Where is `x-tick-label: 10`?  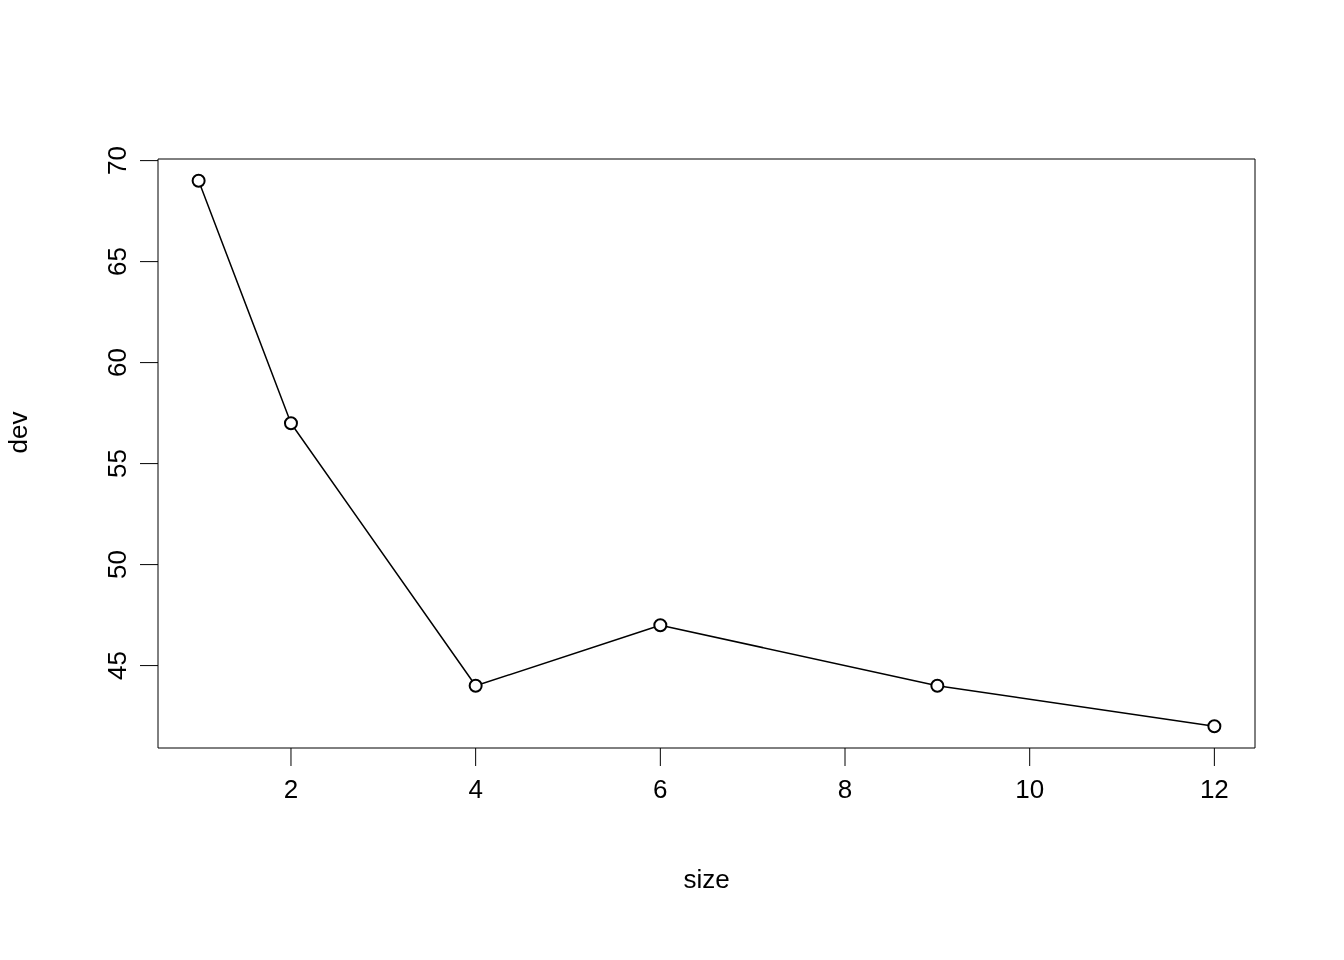
x-tick-label: 10 is located at coordinates (1030, 789).